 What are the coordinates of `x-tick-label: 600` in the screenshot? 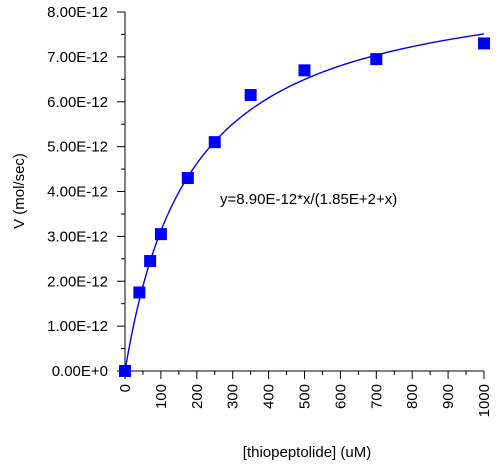 It's located at (340, 396).